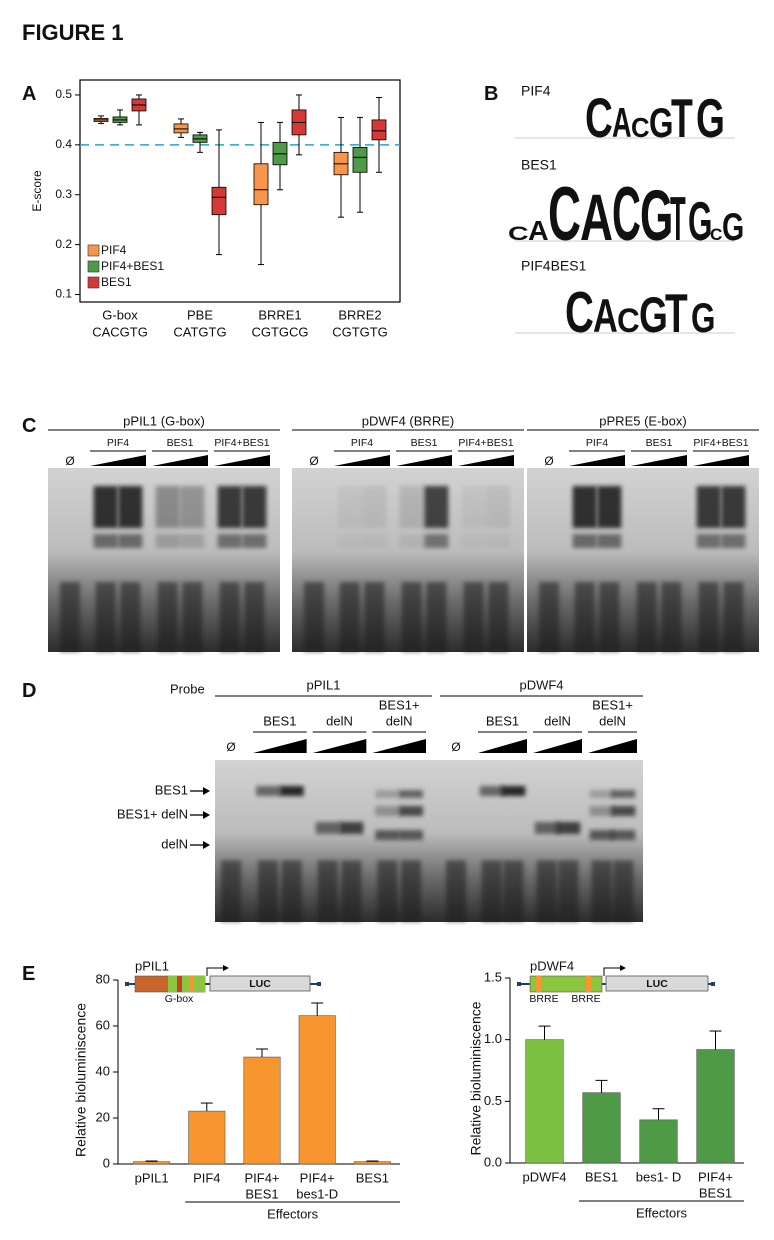 The width and height of the screenshot is (774, 1240). I want to click on x-tick-sequence: CACGTG, so click(120, 331).